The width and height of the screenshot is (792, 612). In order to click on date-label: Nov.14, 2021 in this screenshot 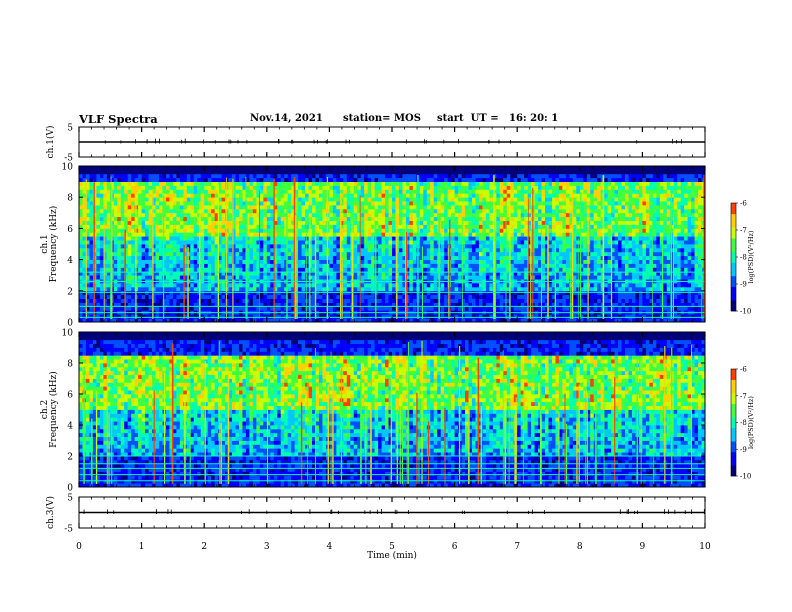, I will do `click(286, 118)`.